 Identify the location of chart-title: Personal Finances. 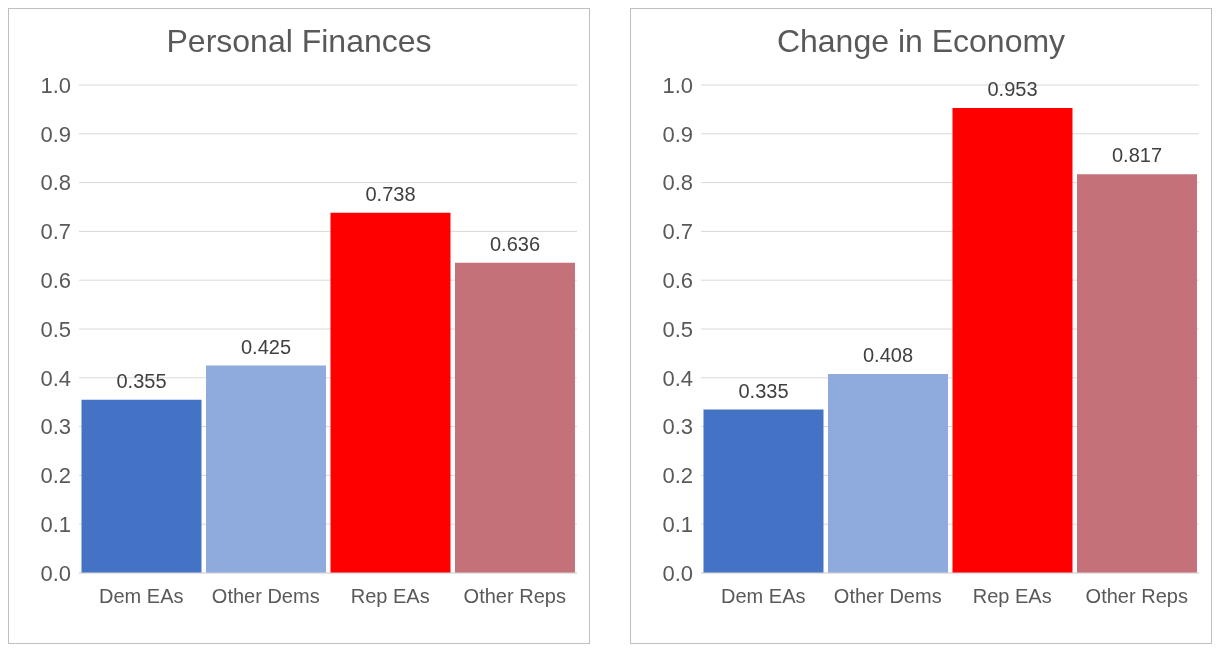
(299, 42).